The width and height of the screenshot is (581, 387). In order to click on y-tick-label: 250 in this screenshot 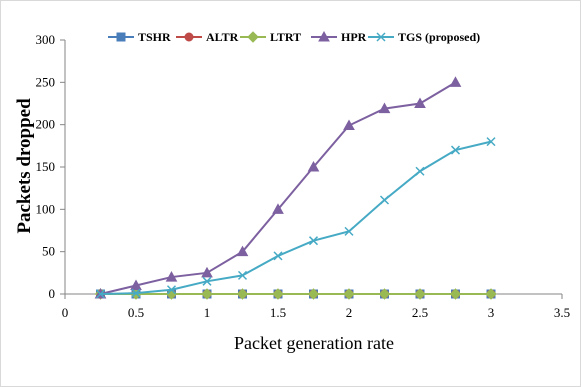, I will do `click(46, 81)`.